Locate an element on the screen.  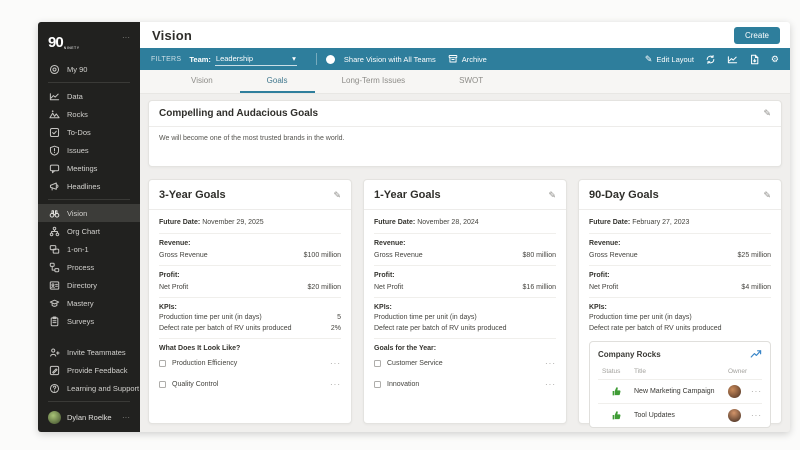
company-rocks-title: Company Rocks is located at coordinates (629, 354).